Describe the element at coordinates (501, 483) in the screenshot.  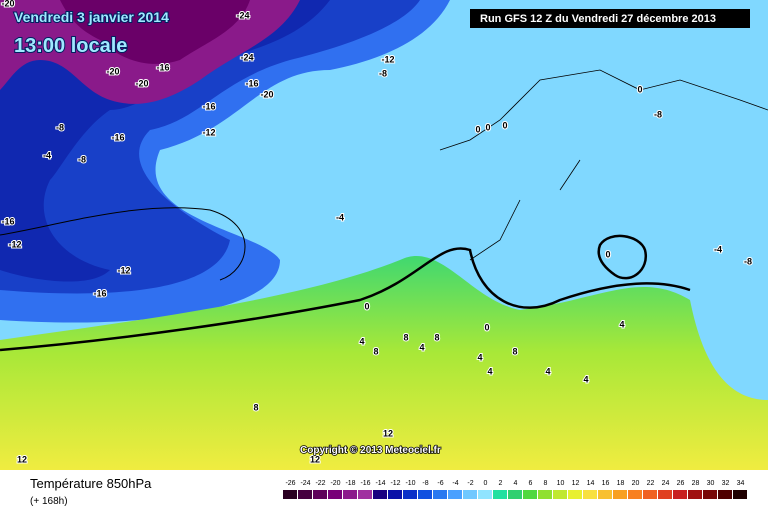
I see `scale-label: 2` at that location.